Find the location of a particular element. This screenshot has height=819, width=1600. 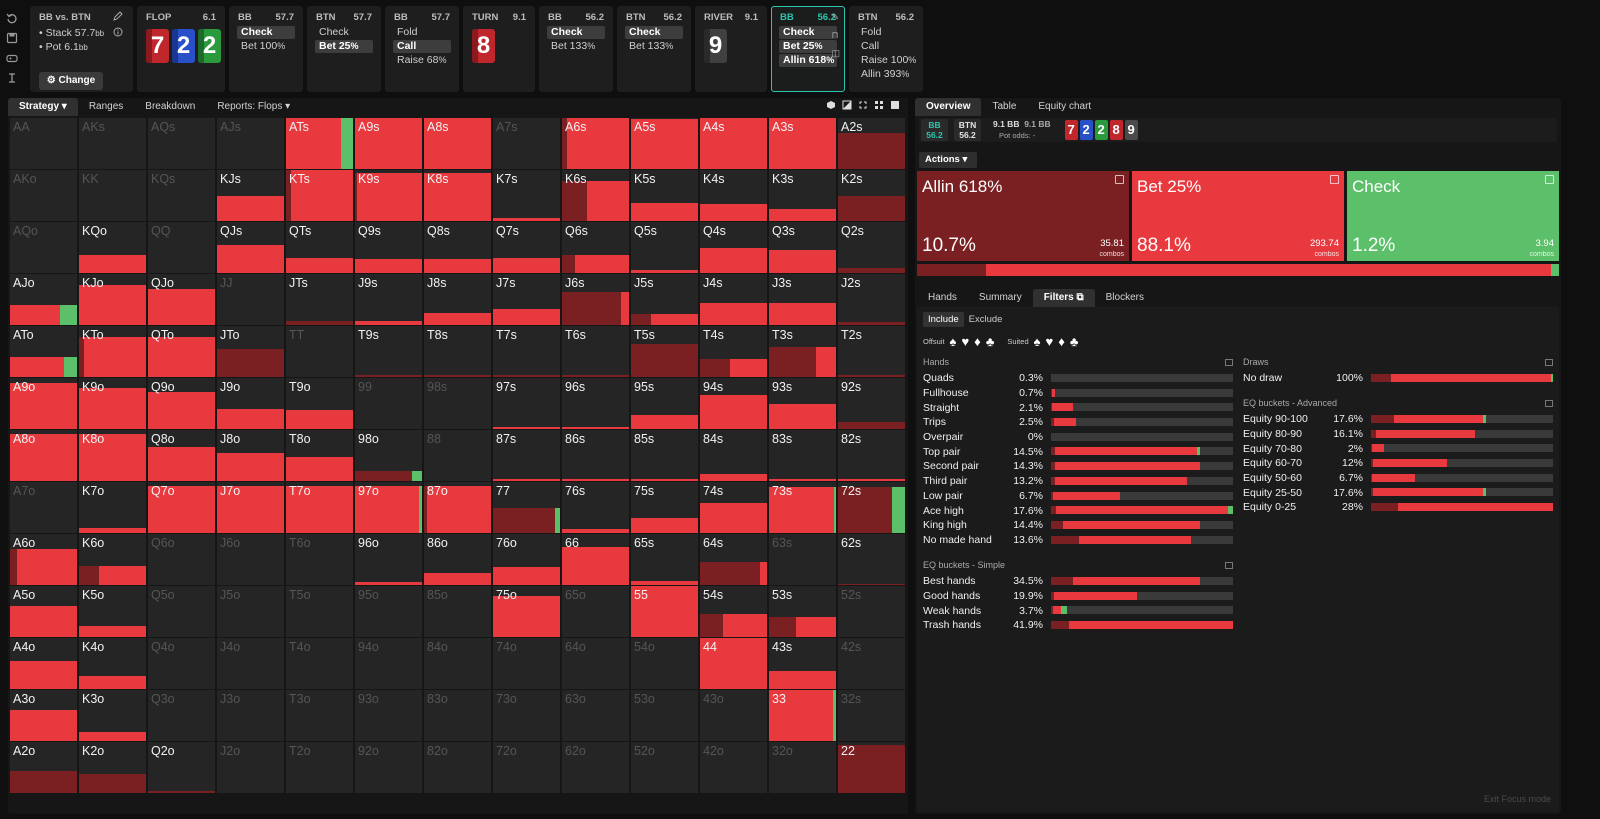

hand-cell: Q8o is located at coordinates (181, 455).